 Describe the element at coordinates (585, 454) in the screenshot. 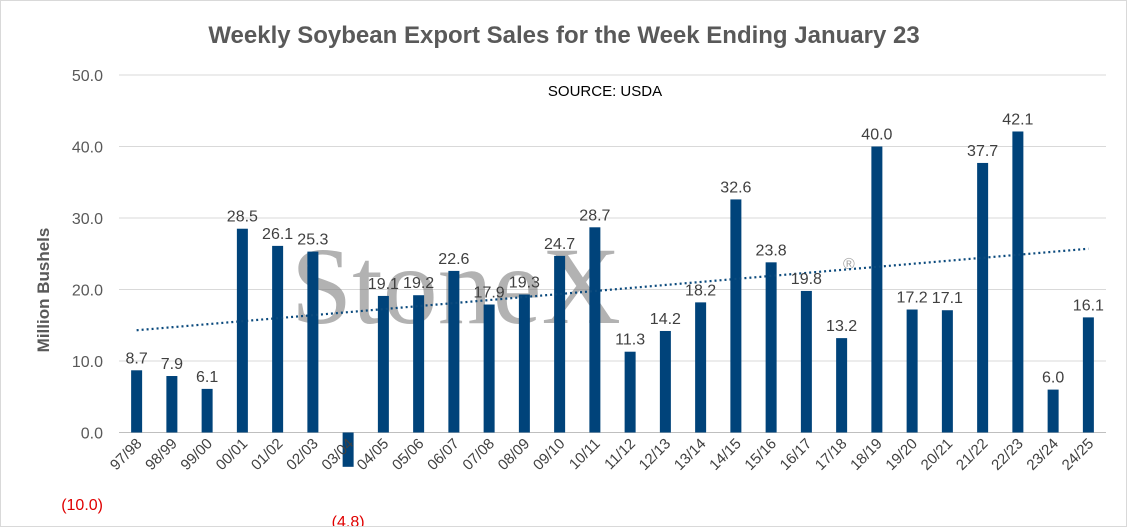

I see `x-tick-label: 10/11` at that location.